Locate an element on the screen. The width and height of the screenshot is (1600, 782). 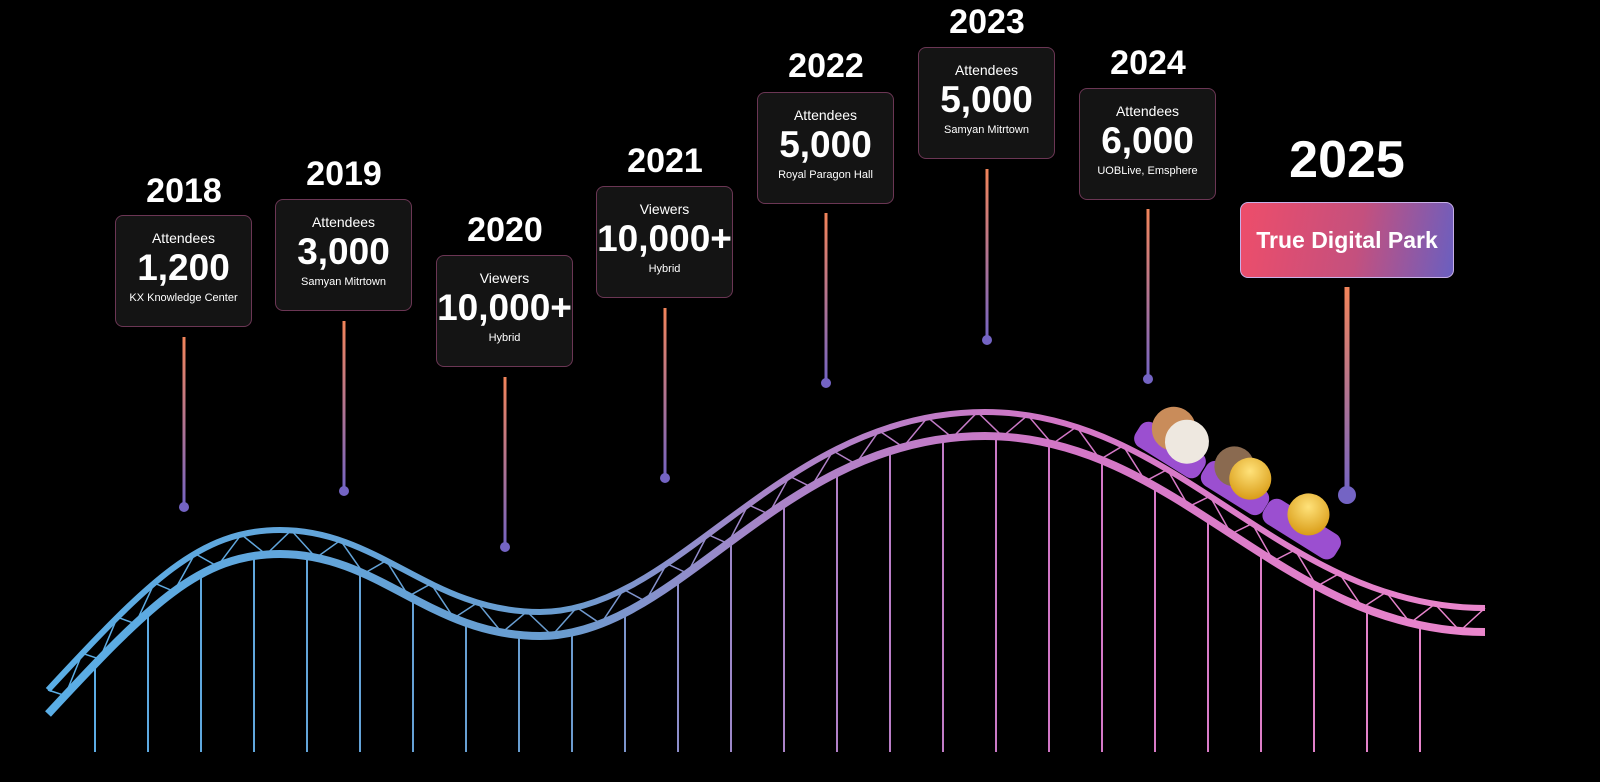
year: 2019 is located at coordinates (344, 174).